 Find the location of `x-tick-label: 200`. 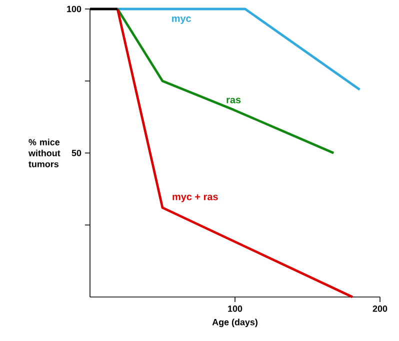

x-tick-label: 200 is located at coordinates (380, 309).